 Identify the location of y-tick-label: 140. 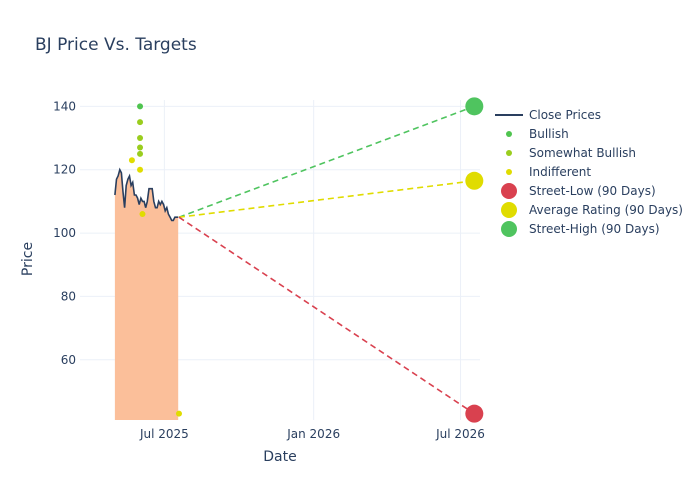
(64, 106).